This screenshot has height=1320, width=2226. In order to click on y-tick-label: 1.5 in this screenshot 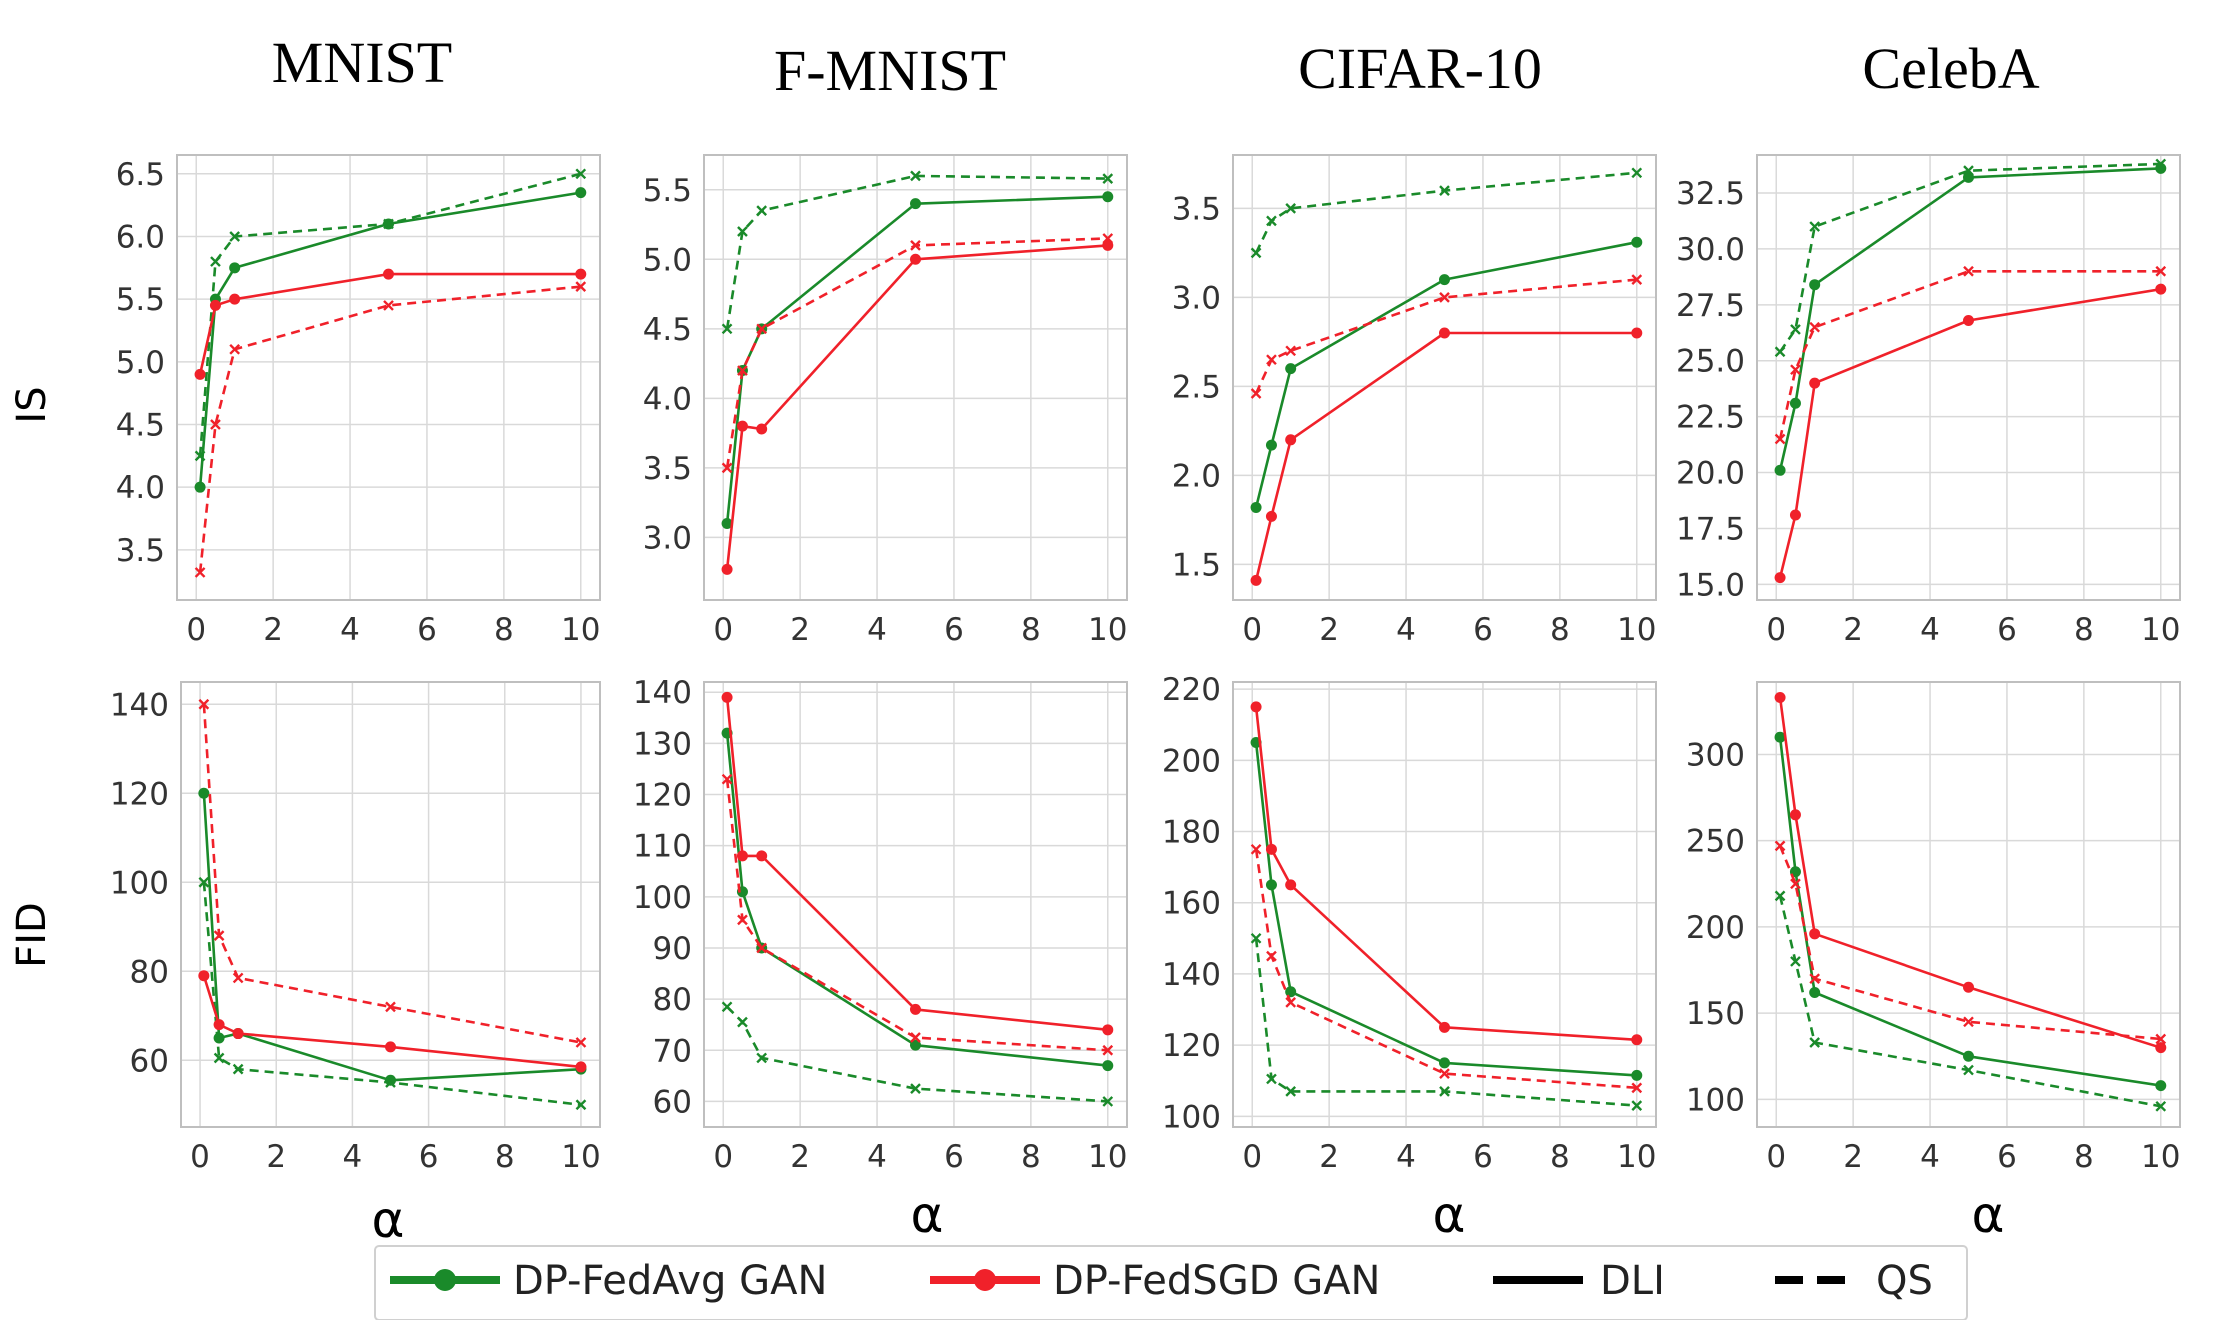, I will do `click(1196, 565)`.